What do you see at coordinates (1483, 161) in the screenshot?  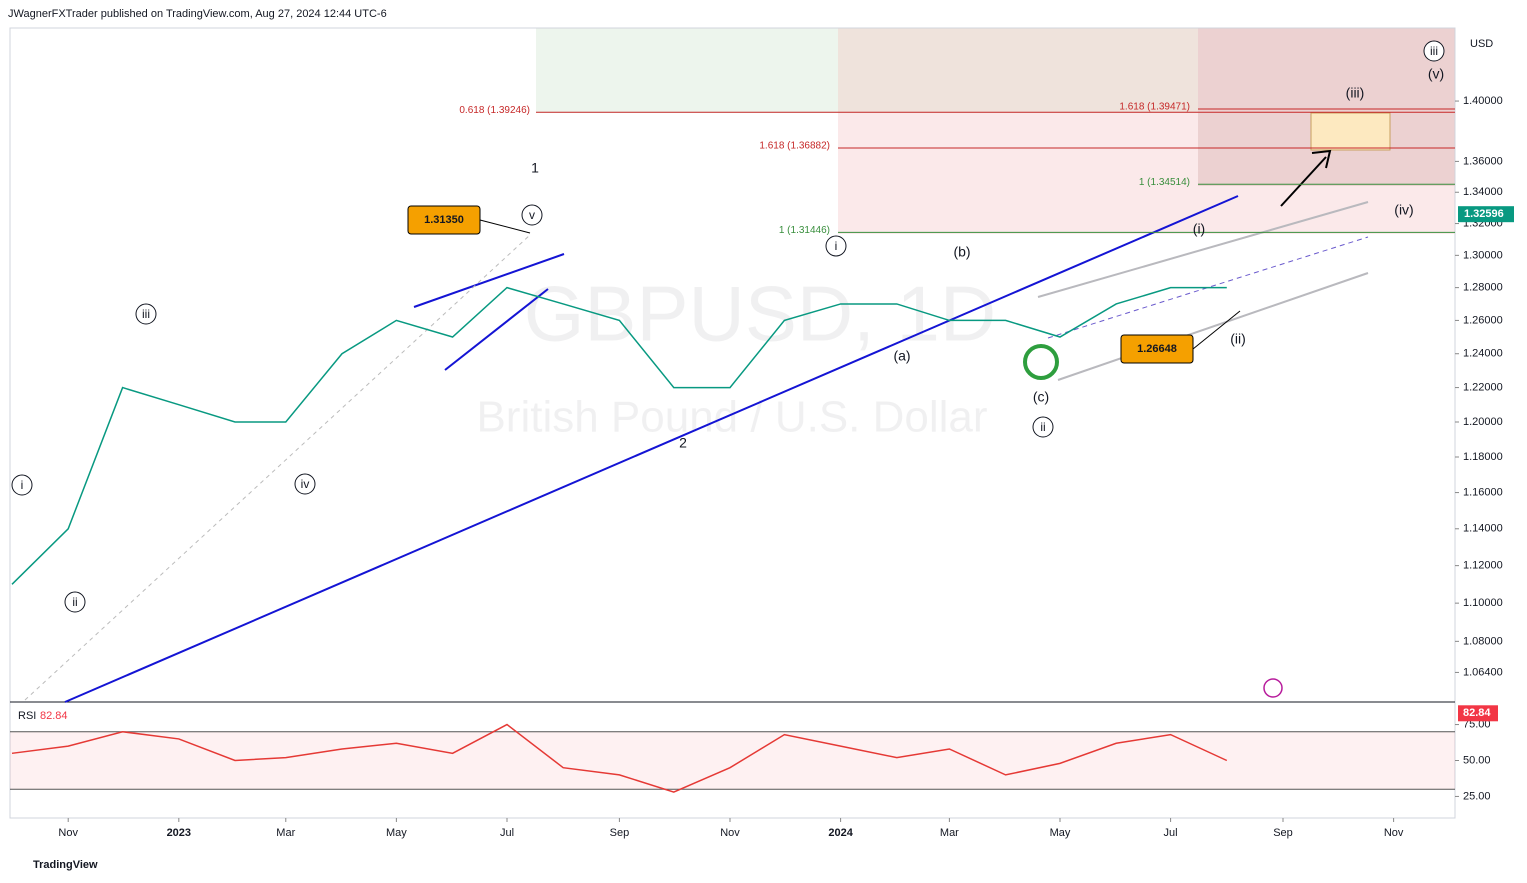 I see `y-tick-label: 1.36000` at bounding box center [1483, 161].